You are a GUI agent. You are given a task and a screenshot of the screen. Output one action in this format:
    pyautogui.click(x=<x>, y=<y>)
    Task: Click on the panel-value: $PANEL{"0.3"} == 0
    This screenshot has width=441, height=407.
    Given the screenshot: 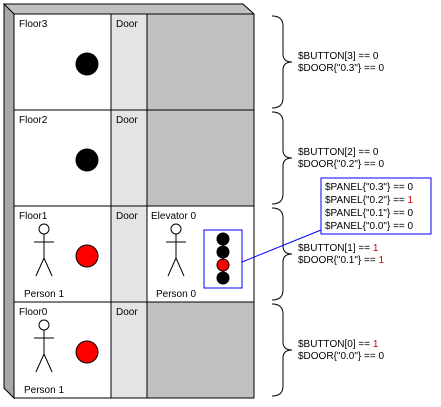 What is the action you would take?
    pyautogui.click(x=369, y=187)
    